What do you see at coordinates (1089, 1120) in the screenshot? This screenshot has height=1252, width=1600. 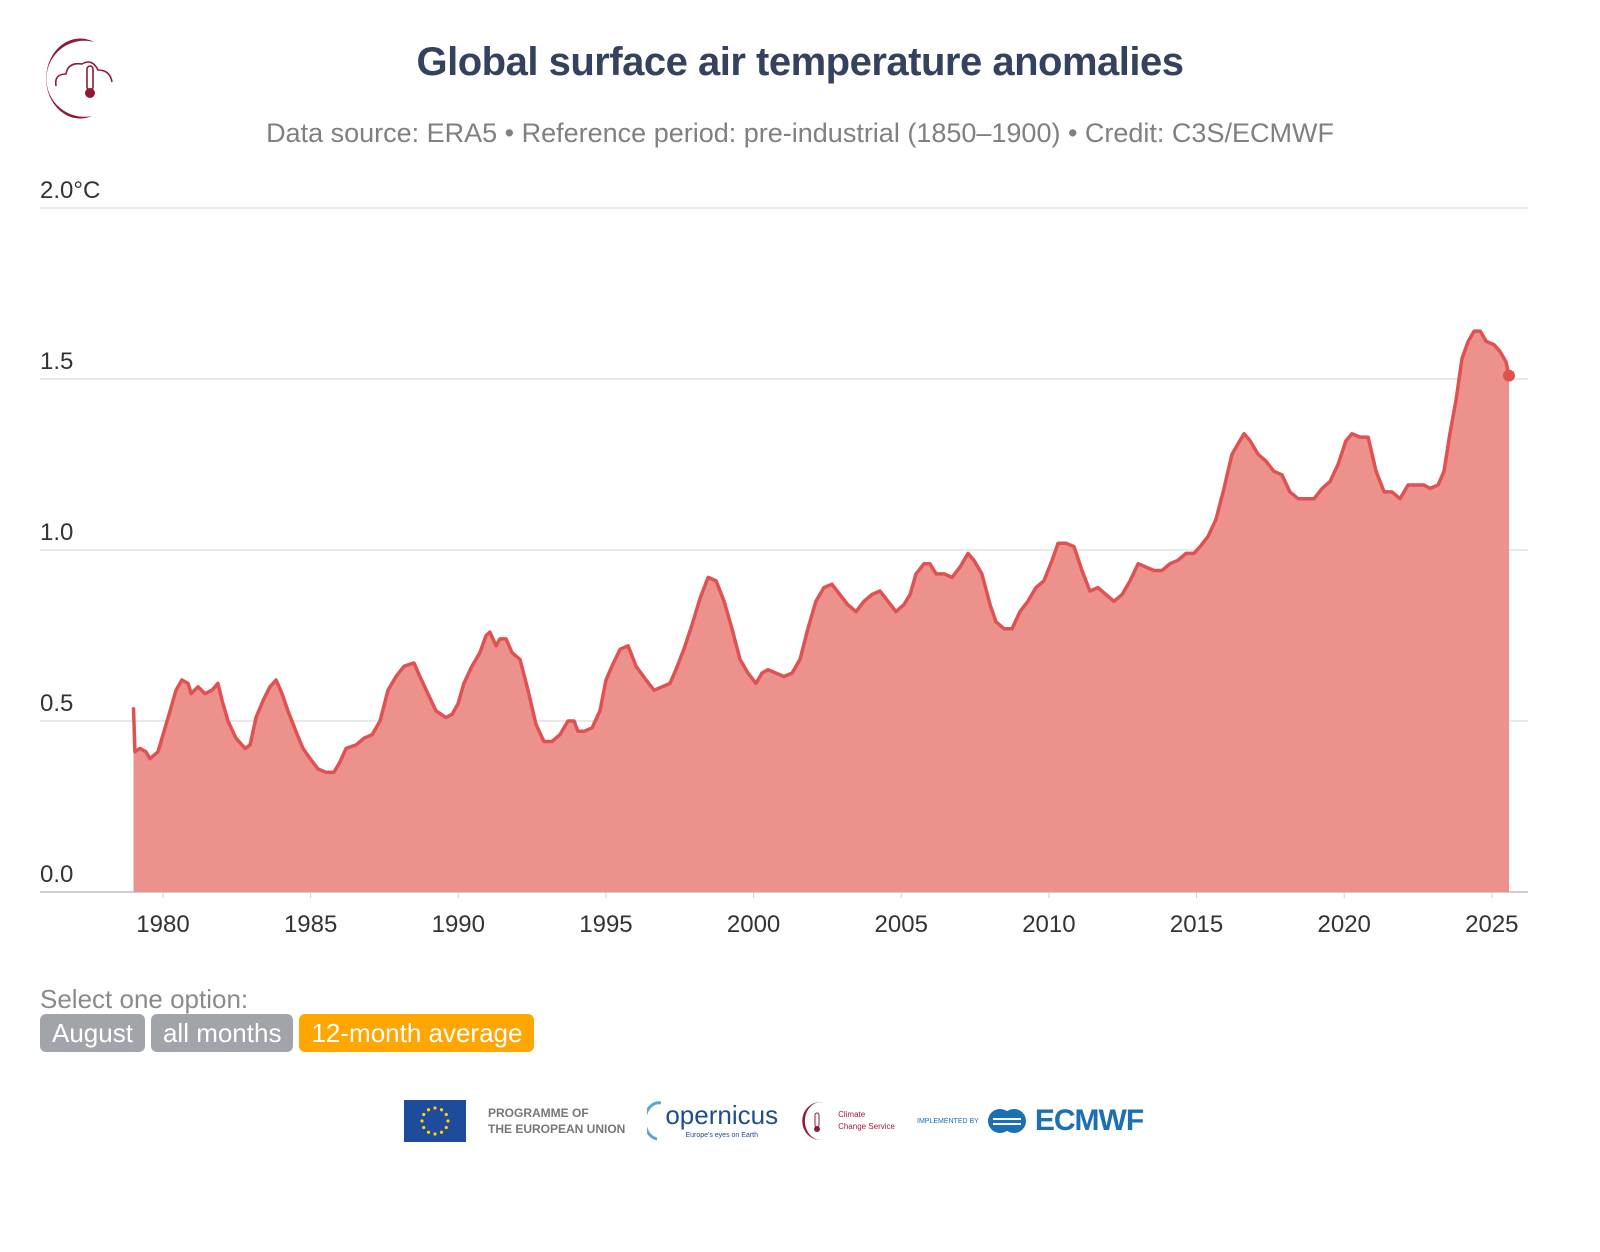 I see `ecmwf-text: ECMWF` at bounding box center [1089, 1120].